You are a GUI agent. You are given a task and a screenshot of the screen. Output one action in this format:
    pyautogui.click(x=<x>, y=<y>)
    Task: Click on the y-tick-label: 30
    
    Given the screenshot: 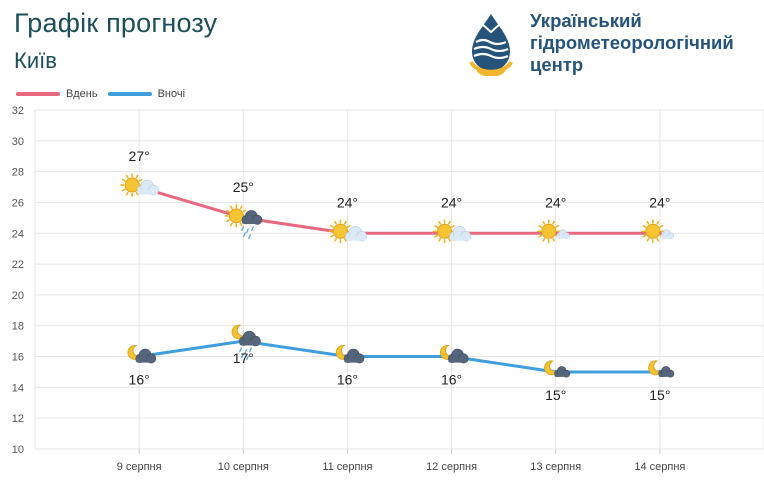 What is the action you would take?
    pyautogui.click(x=18, y=142)
    